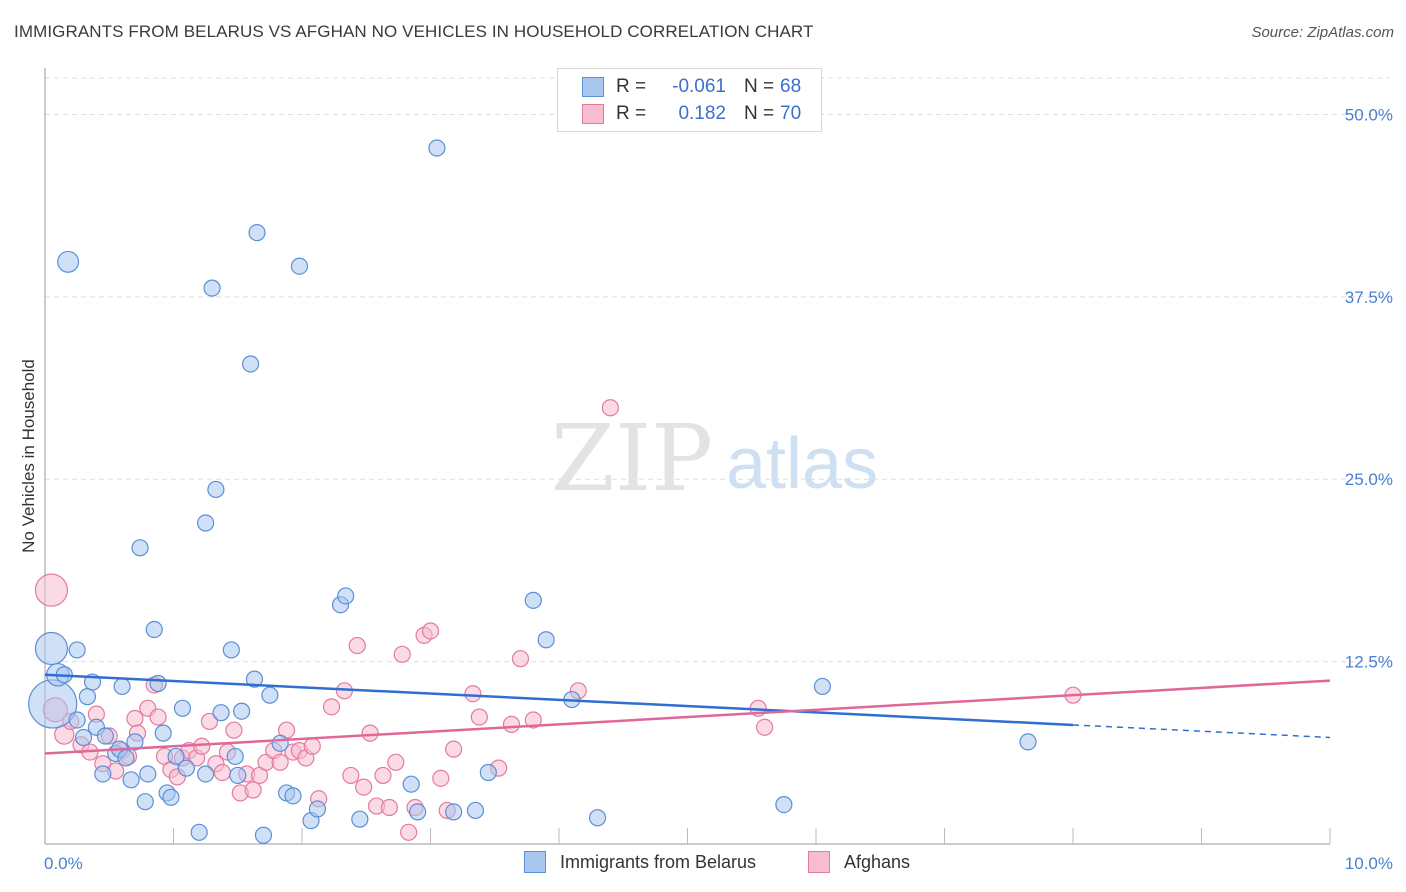 The height and width of the screenshot is (892, 1406). What do you see at coordinates (1322, 32) in the screenshot?
I see `source-credit: Source: ZipAtlas.com` at bounding box center [1322, 32].